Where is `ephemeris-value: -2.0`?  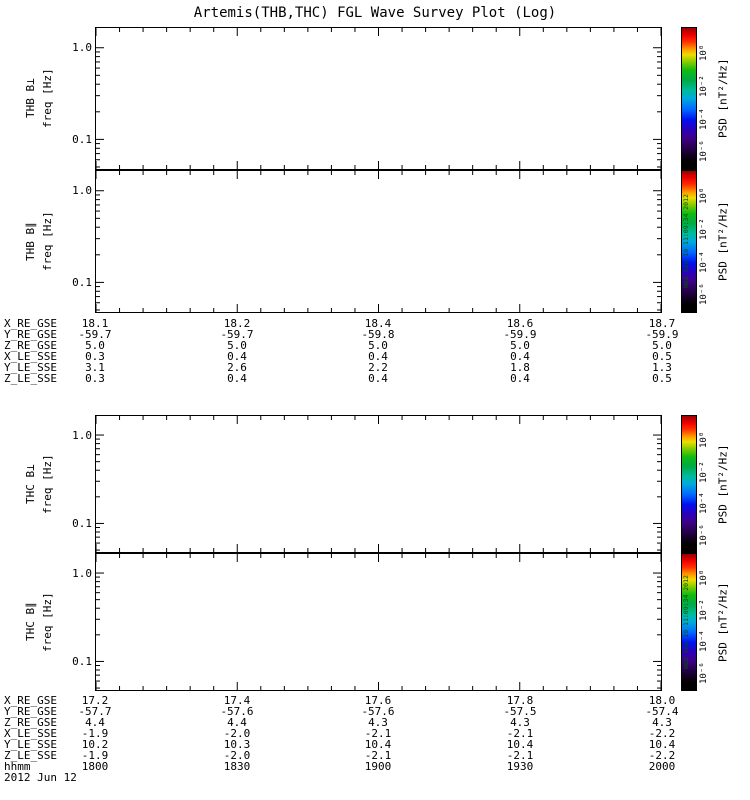
ephemeris-value: -2.0 is located at coordinates (237, 733).